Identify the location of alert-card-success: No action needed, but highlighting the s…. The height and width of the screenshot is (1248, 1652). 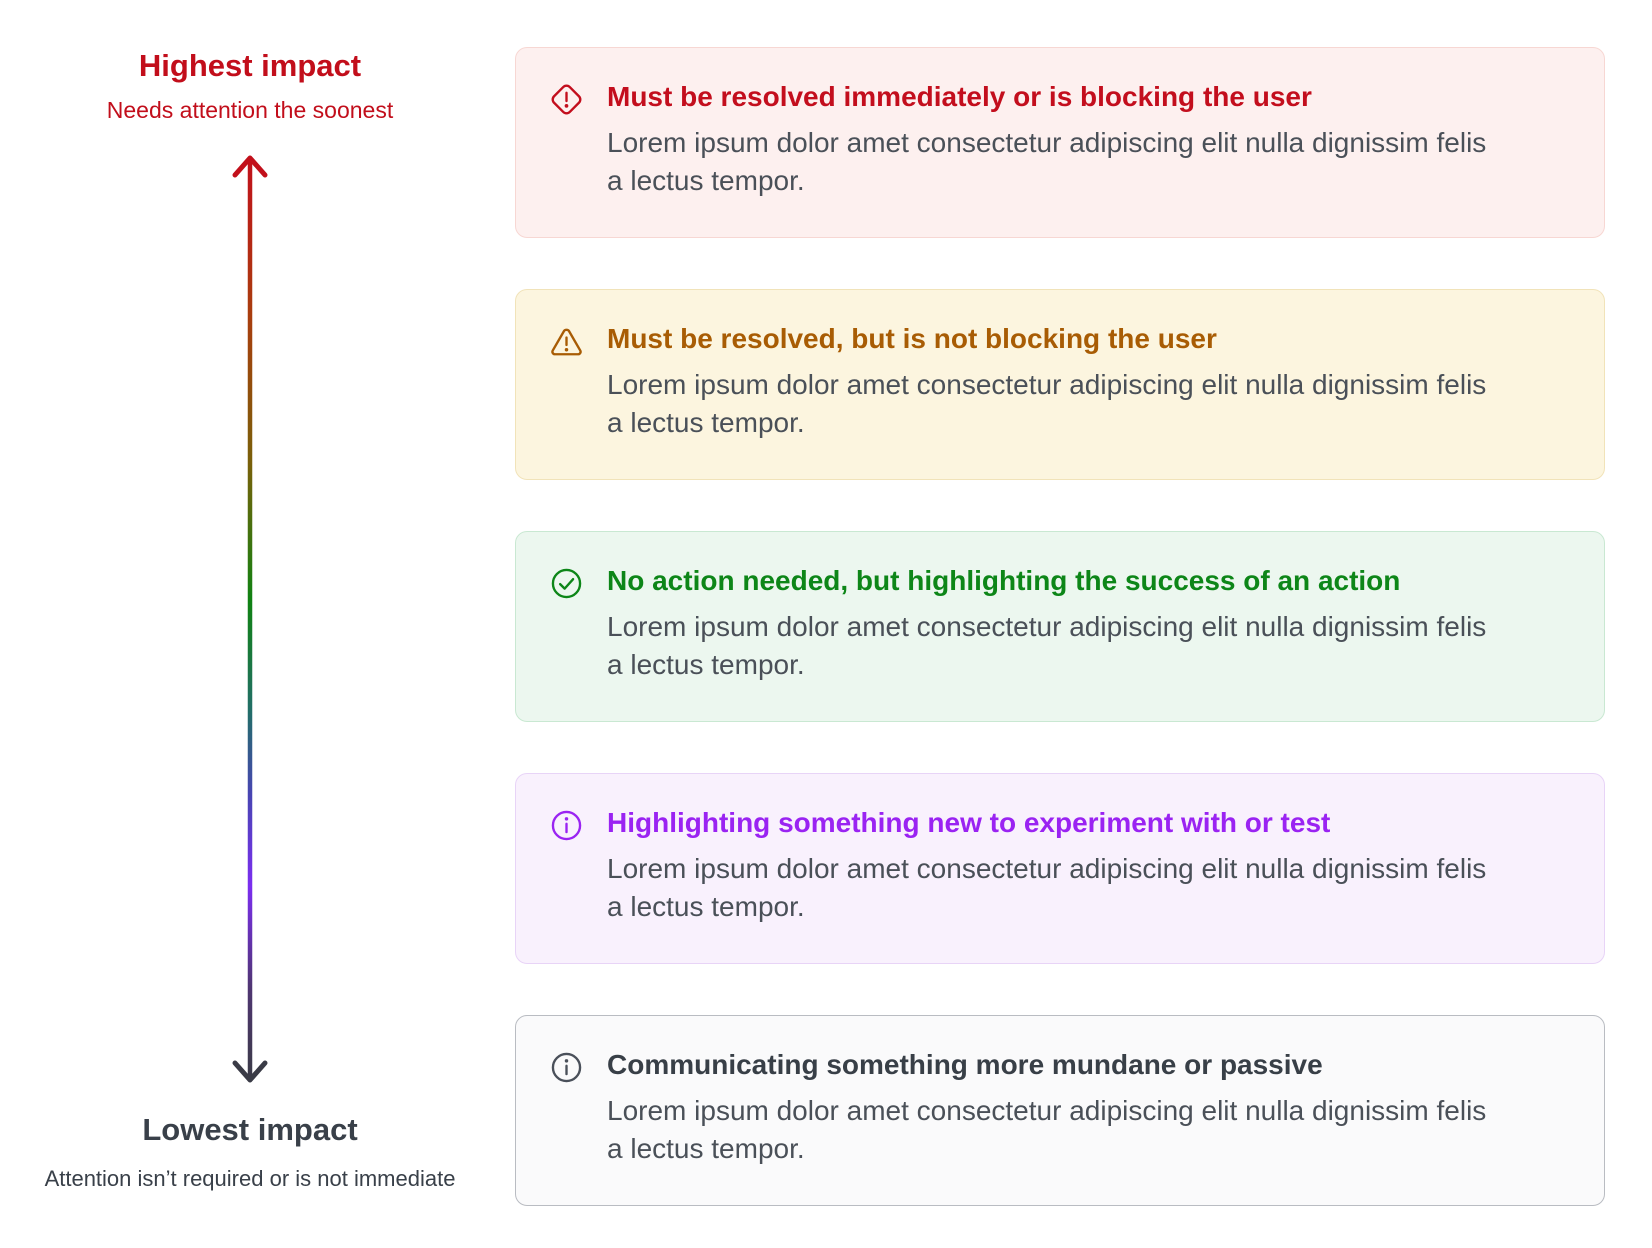
(1060, 626).